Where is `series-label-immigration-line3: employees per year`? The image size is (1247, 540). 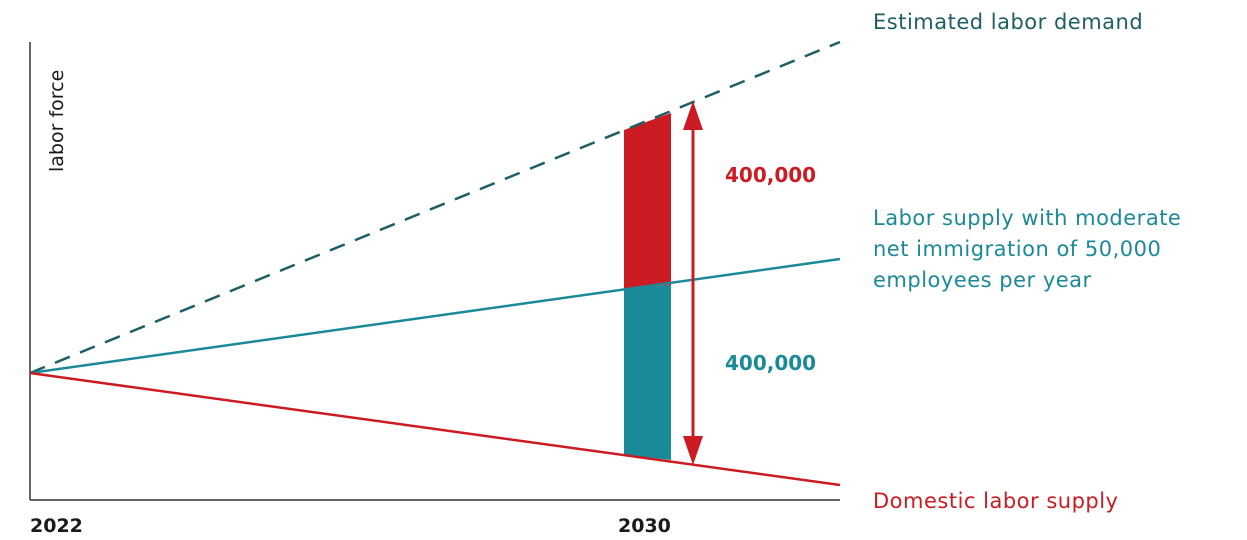 series-label-immigration-line3: employees per year is located at coordinates (982, 280).